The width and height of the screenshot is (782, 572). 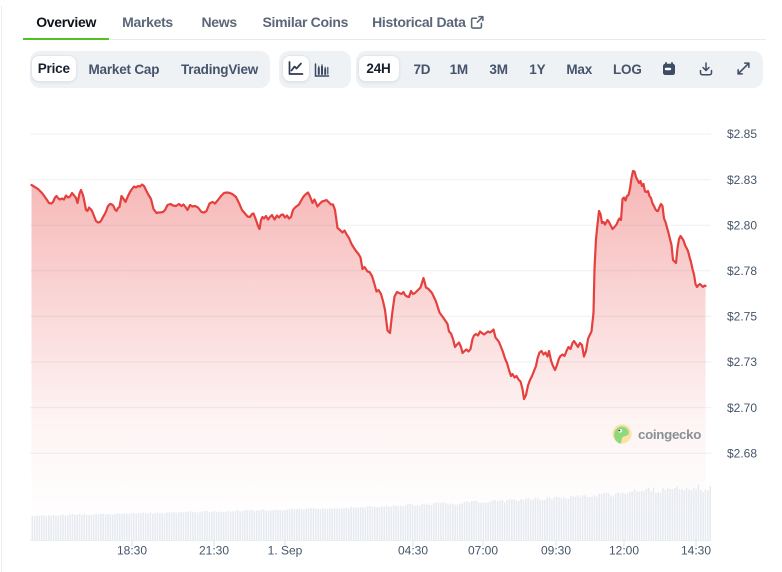 What do you see at coordinates (132, 551) in the screenshot?
I see `svg-text: 18:30` at bounding box center [132, 551].